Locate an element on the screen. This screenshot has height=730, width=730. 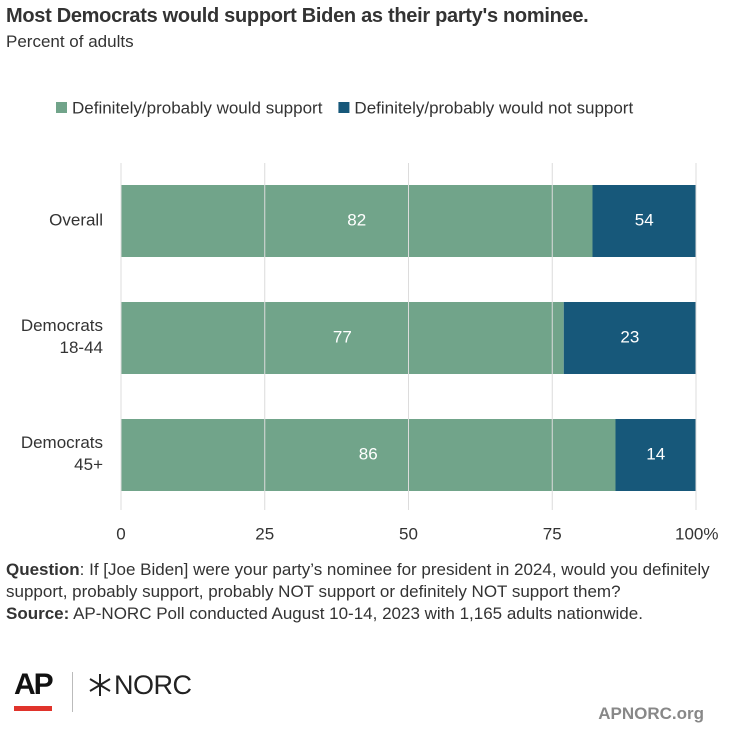
label-line: 45+ is located at coordinates (88, 464).